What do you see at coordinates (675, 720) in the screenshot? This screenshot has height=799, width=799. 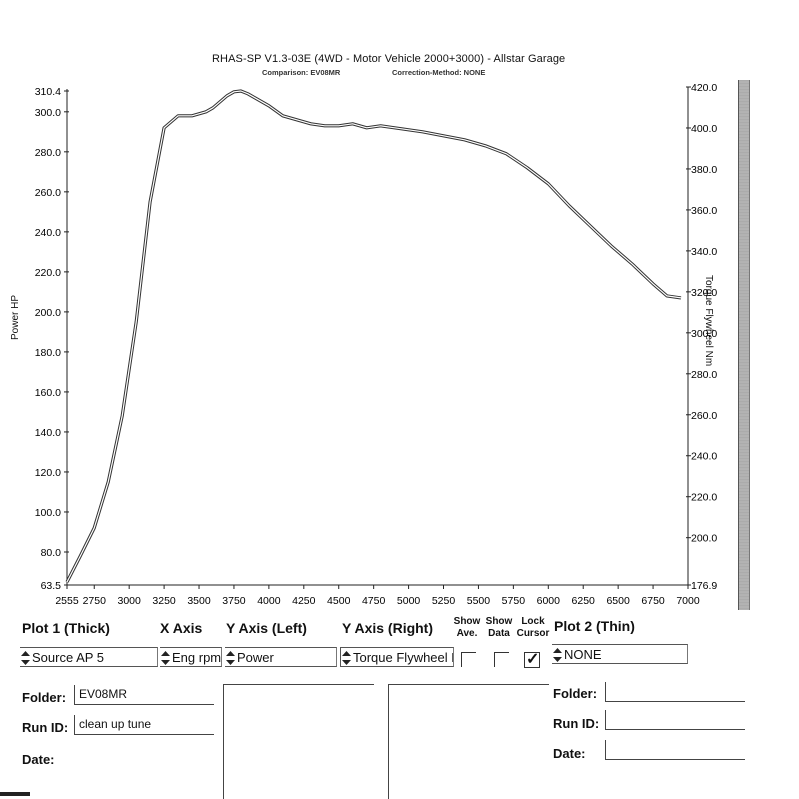 I see `plot2-runid-field` at bounding box center [675, 720].